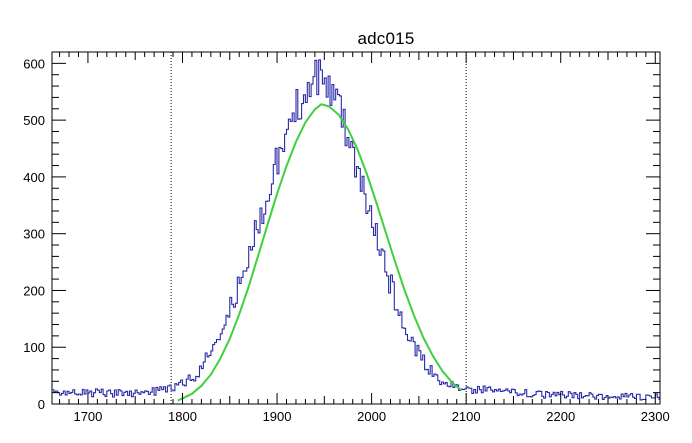  I want to click on y-tick-label: 600, so click(34, 63).